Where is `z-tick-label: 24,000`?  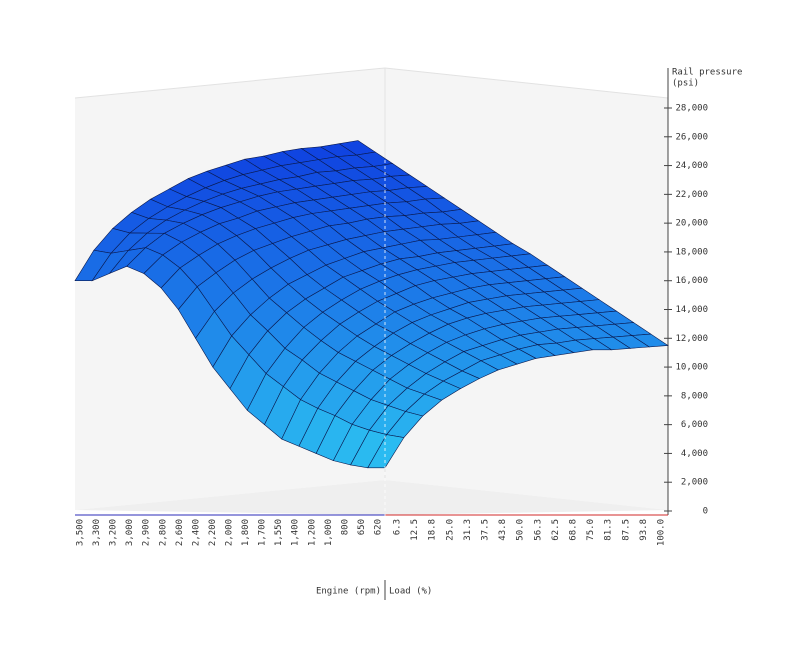 z-tick-label: 24,000 is located at coordinates (691, 166).